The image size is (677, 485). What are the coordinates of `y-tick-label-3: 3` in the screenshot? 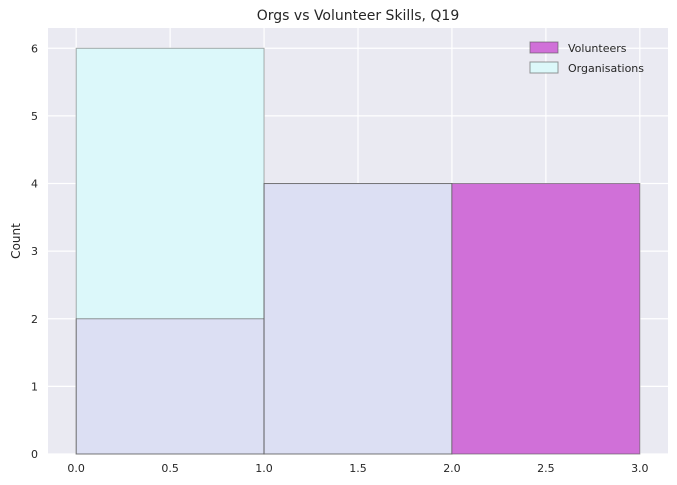 It's located at (34, 251).